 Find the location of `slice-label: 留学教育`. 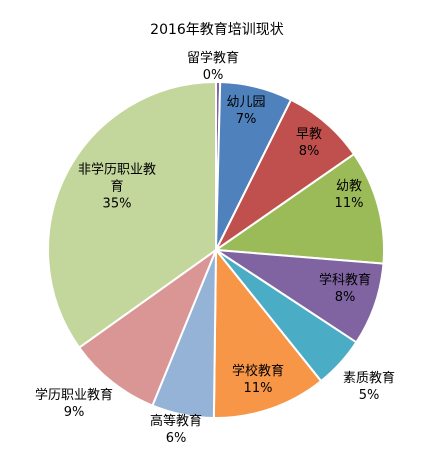

slice-label: 留学教育 is located at coordinates (213, 58).